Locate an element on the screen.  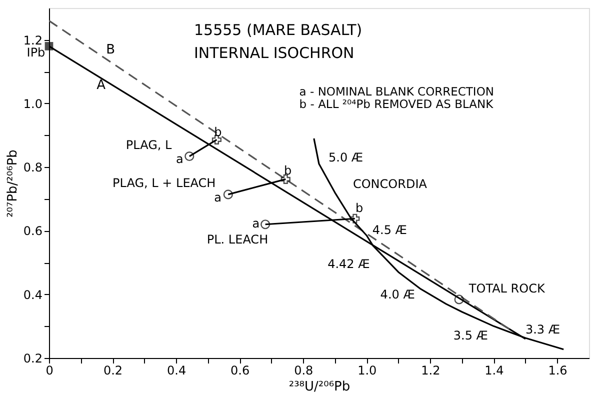
x-tick-label: 0.6 is located at coordinates (240, 371).